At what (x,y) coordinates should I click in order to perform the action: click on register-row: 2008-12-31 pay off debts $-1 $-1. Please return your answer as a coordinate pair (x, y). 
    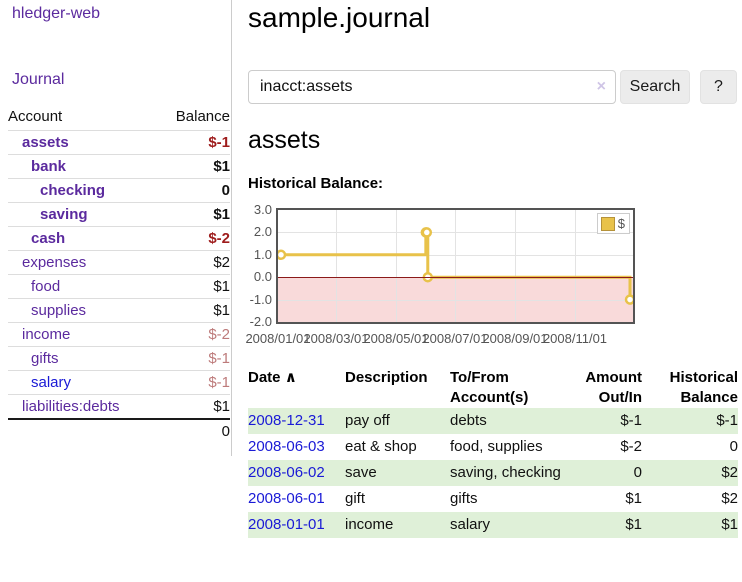
    Looking at the image, I should click on (493, 421).